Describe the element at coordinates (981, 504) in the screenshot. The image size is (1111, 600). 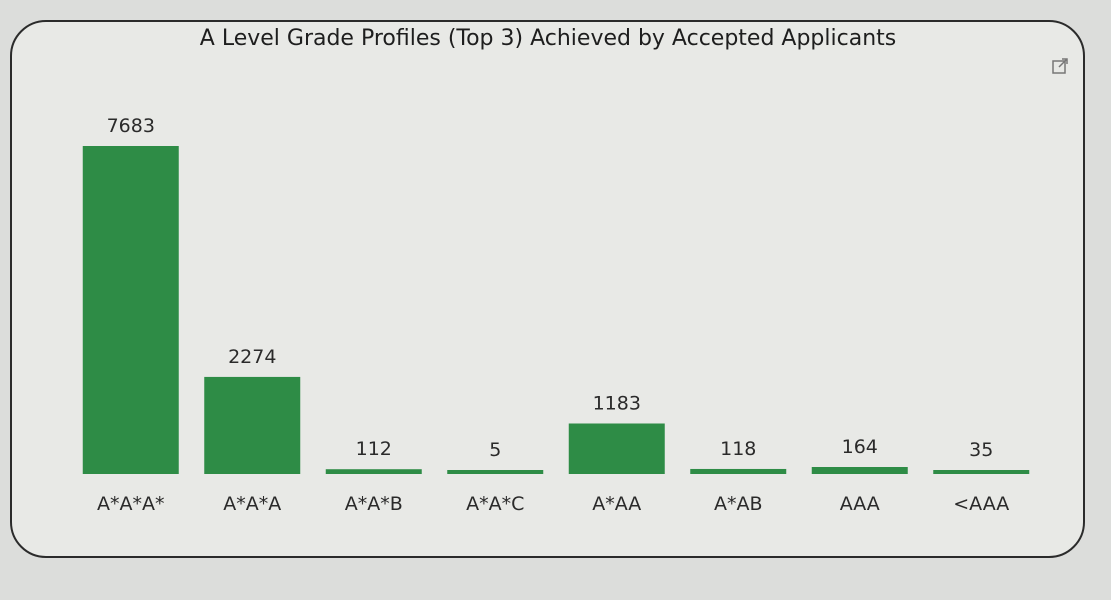
I see `x-tick-label-7: <AAA` at that location.